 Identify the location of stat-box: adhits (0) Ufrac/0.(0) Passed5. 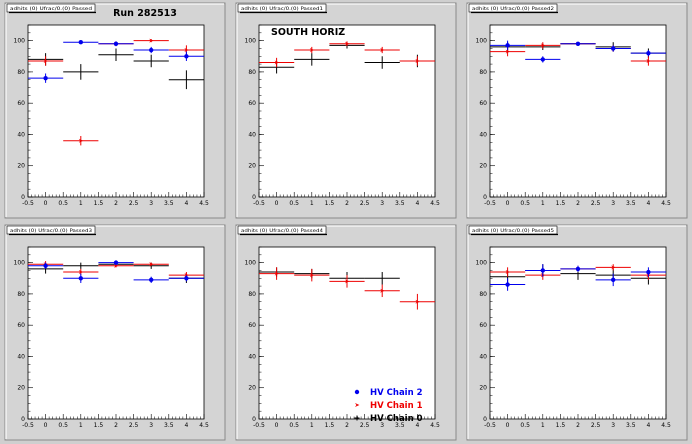
(513, 230).